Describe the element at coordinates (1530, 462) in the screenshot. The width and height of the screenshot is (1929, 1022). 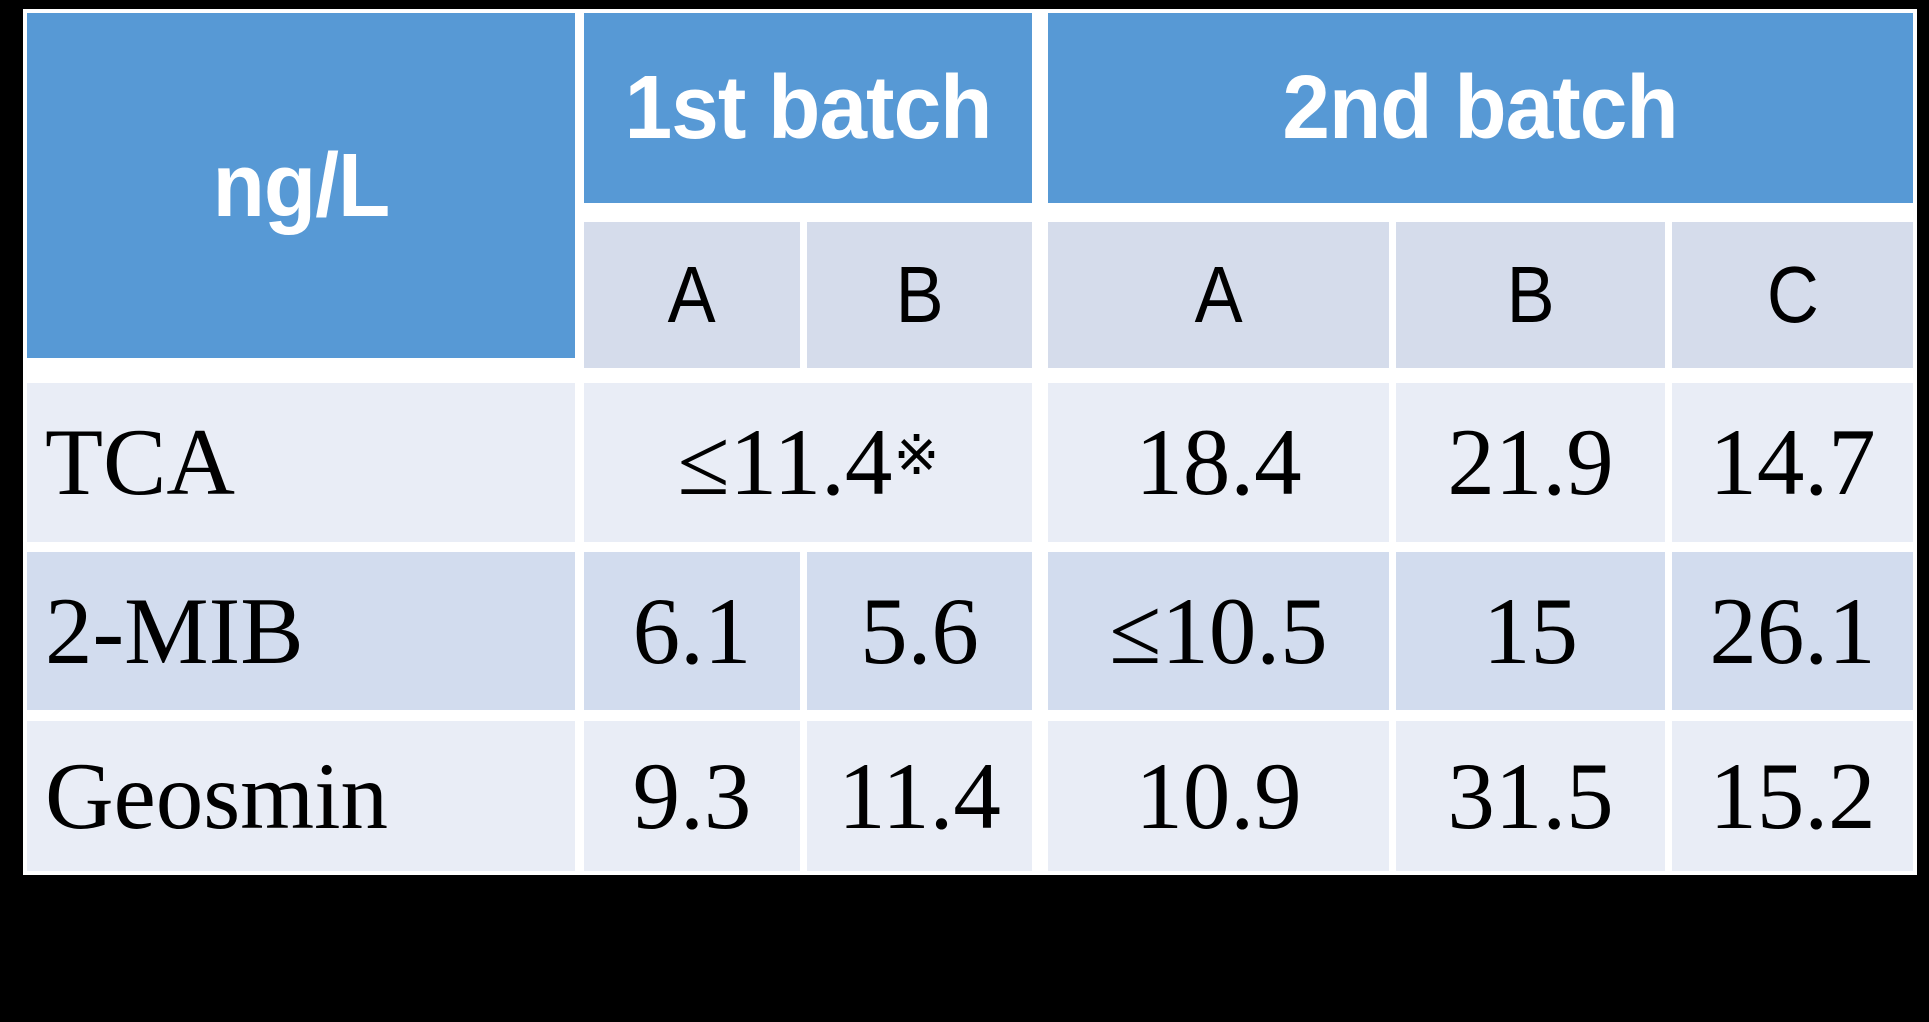
I see `tca-batch2-b-value: 21.9` at that location.